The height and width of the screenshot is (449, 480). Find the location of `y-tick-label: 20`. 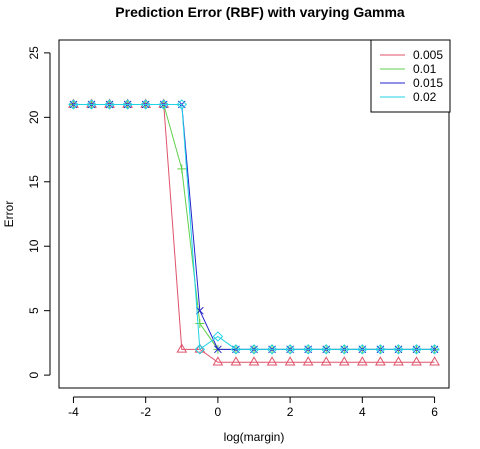

y-tick-label: 20 is located at coordinates (34, 117).